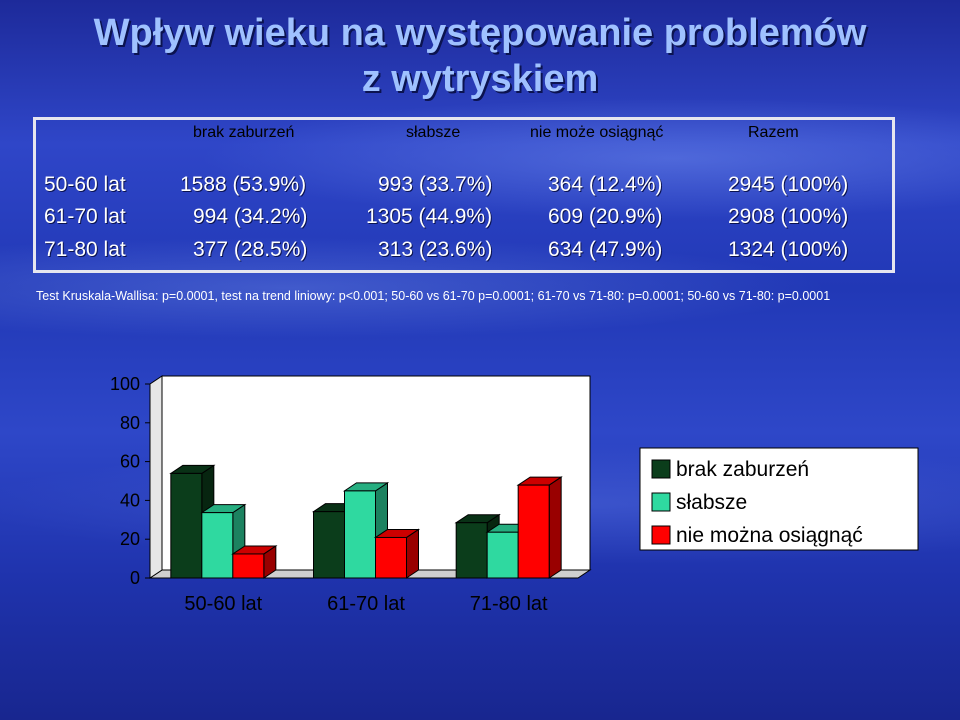 The height and width of the screenshot is (720, 960). Describe the element at coordinates (788, 184) in the screenshot. I see `table-cell: 2945 (100%)` at that location.